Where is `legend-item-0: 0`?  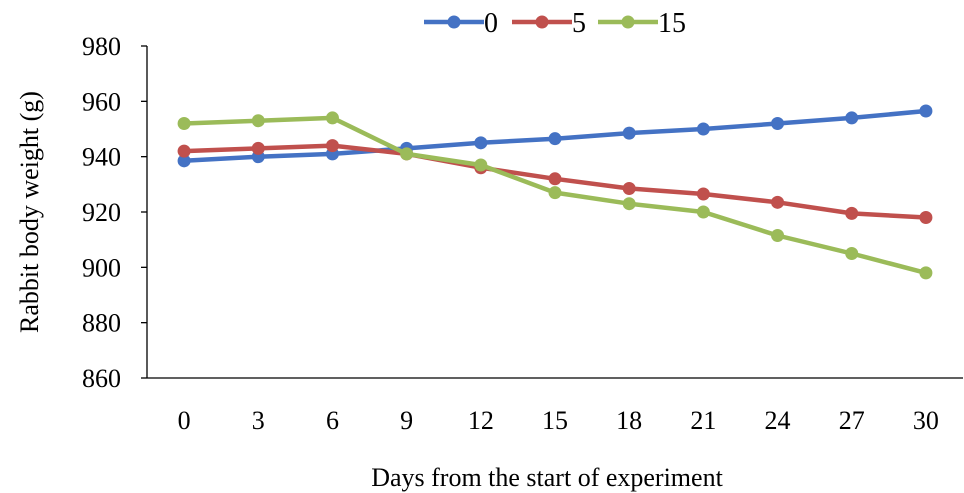
legend-item-0: 0 is located at coordinates (461, 23).